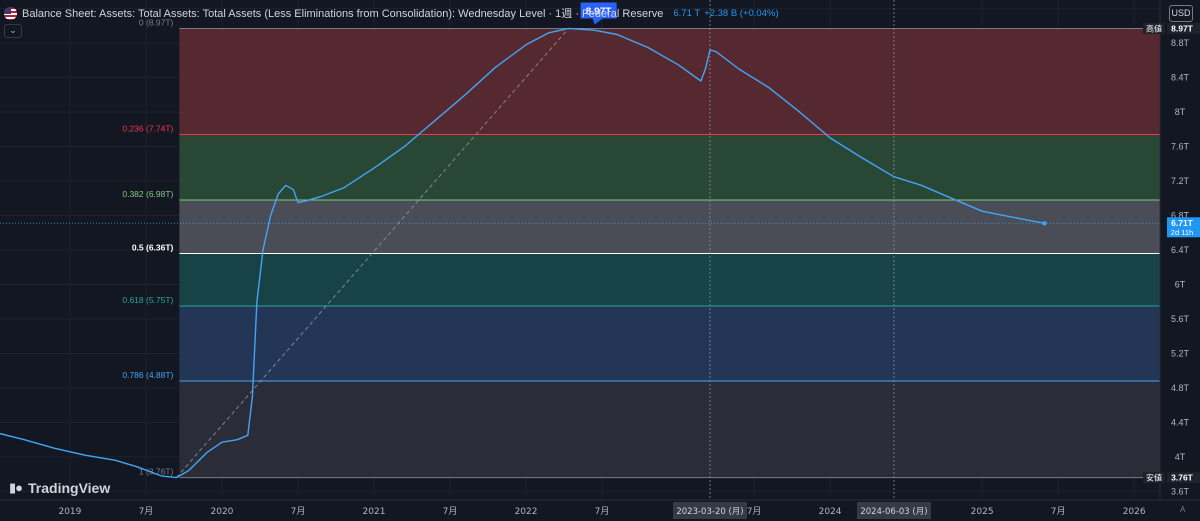  I want to click on fib-level-label: 0.5 (6.36T), so click(153, 247).